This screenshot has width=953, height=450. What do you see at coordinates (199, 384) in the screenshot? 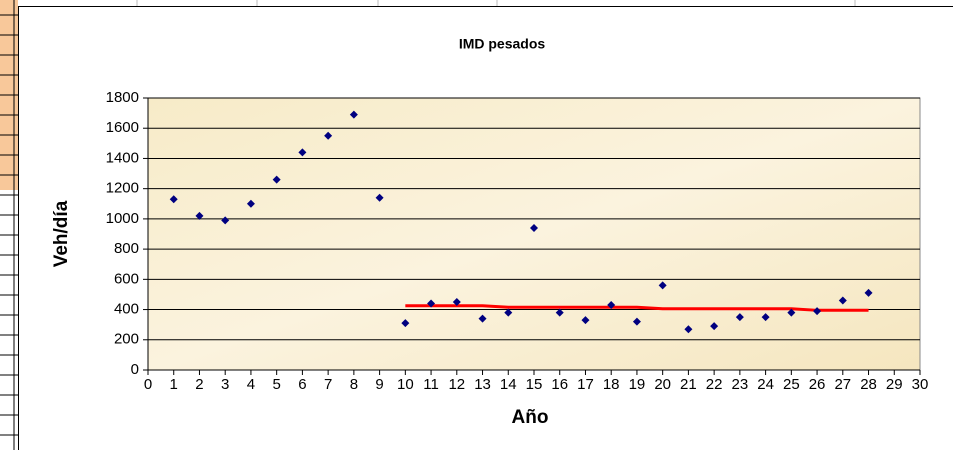
I see `x-tick-label: 2` at bounding box center [199, 384].